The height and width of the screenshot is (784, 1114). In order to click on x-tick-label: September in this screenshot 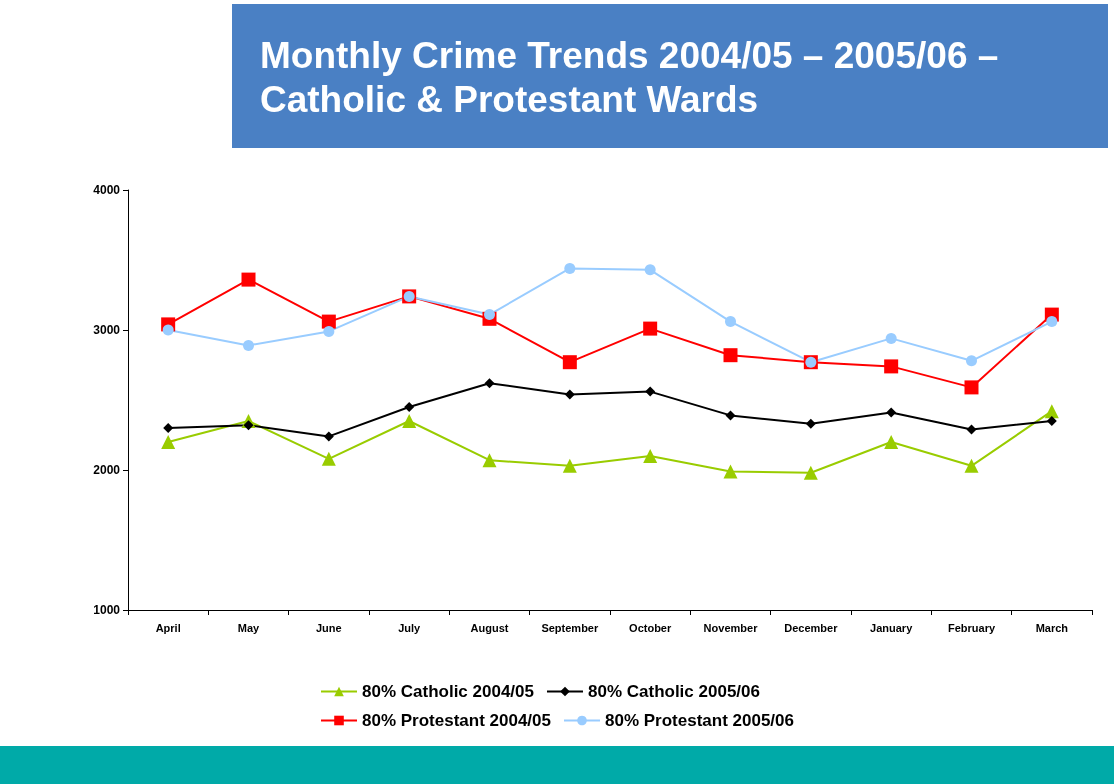, I will do `click(570, 627)`.